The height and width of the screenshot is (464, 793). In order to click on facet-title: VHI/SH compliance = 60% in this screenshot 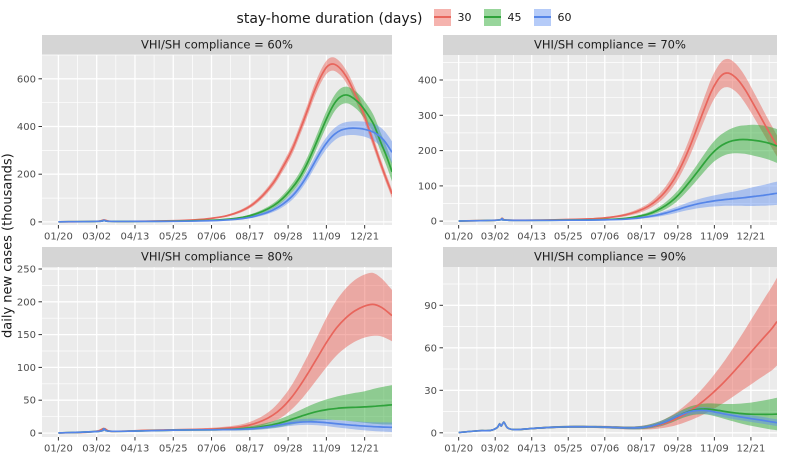, I will do `click(217, 45)`.